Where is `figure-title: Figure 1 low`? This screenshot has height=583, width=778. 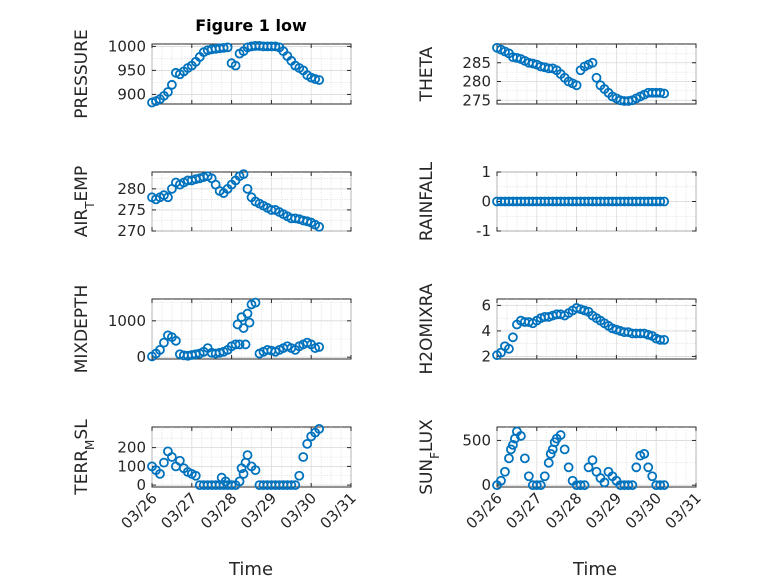 figure-title: Figure 1 low is located at coordinates (251, 25).